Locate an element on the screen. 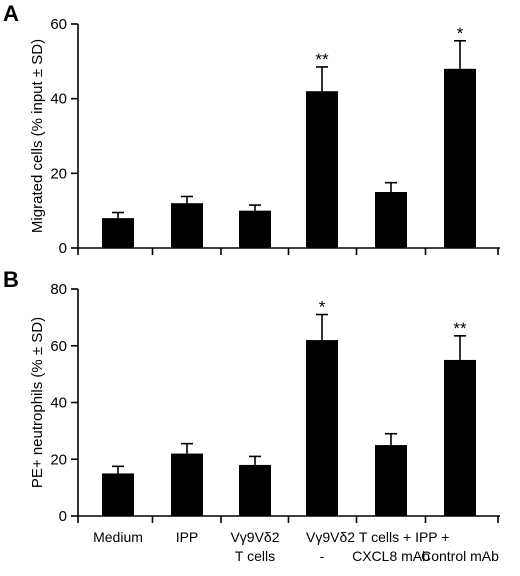 The width and height of the screenshot is (520, 576). x-category-label: Control mAb is located at coordinates (460, 556).